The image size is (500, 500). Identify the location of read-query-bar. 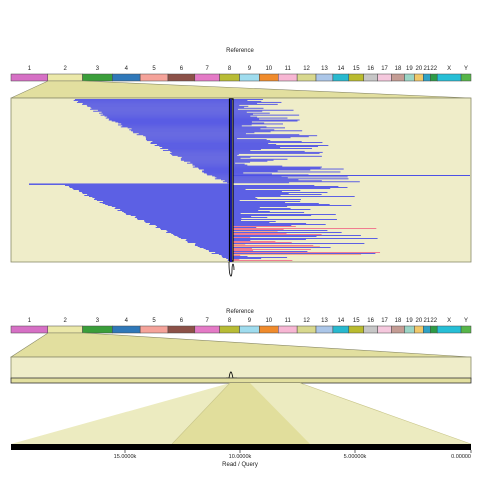
(241, 447).